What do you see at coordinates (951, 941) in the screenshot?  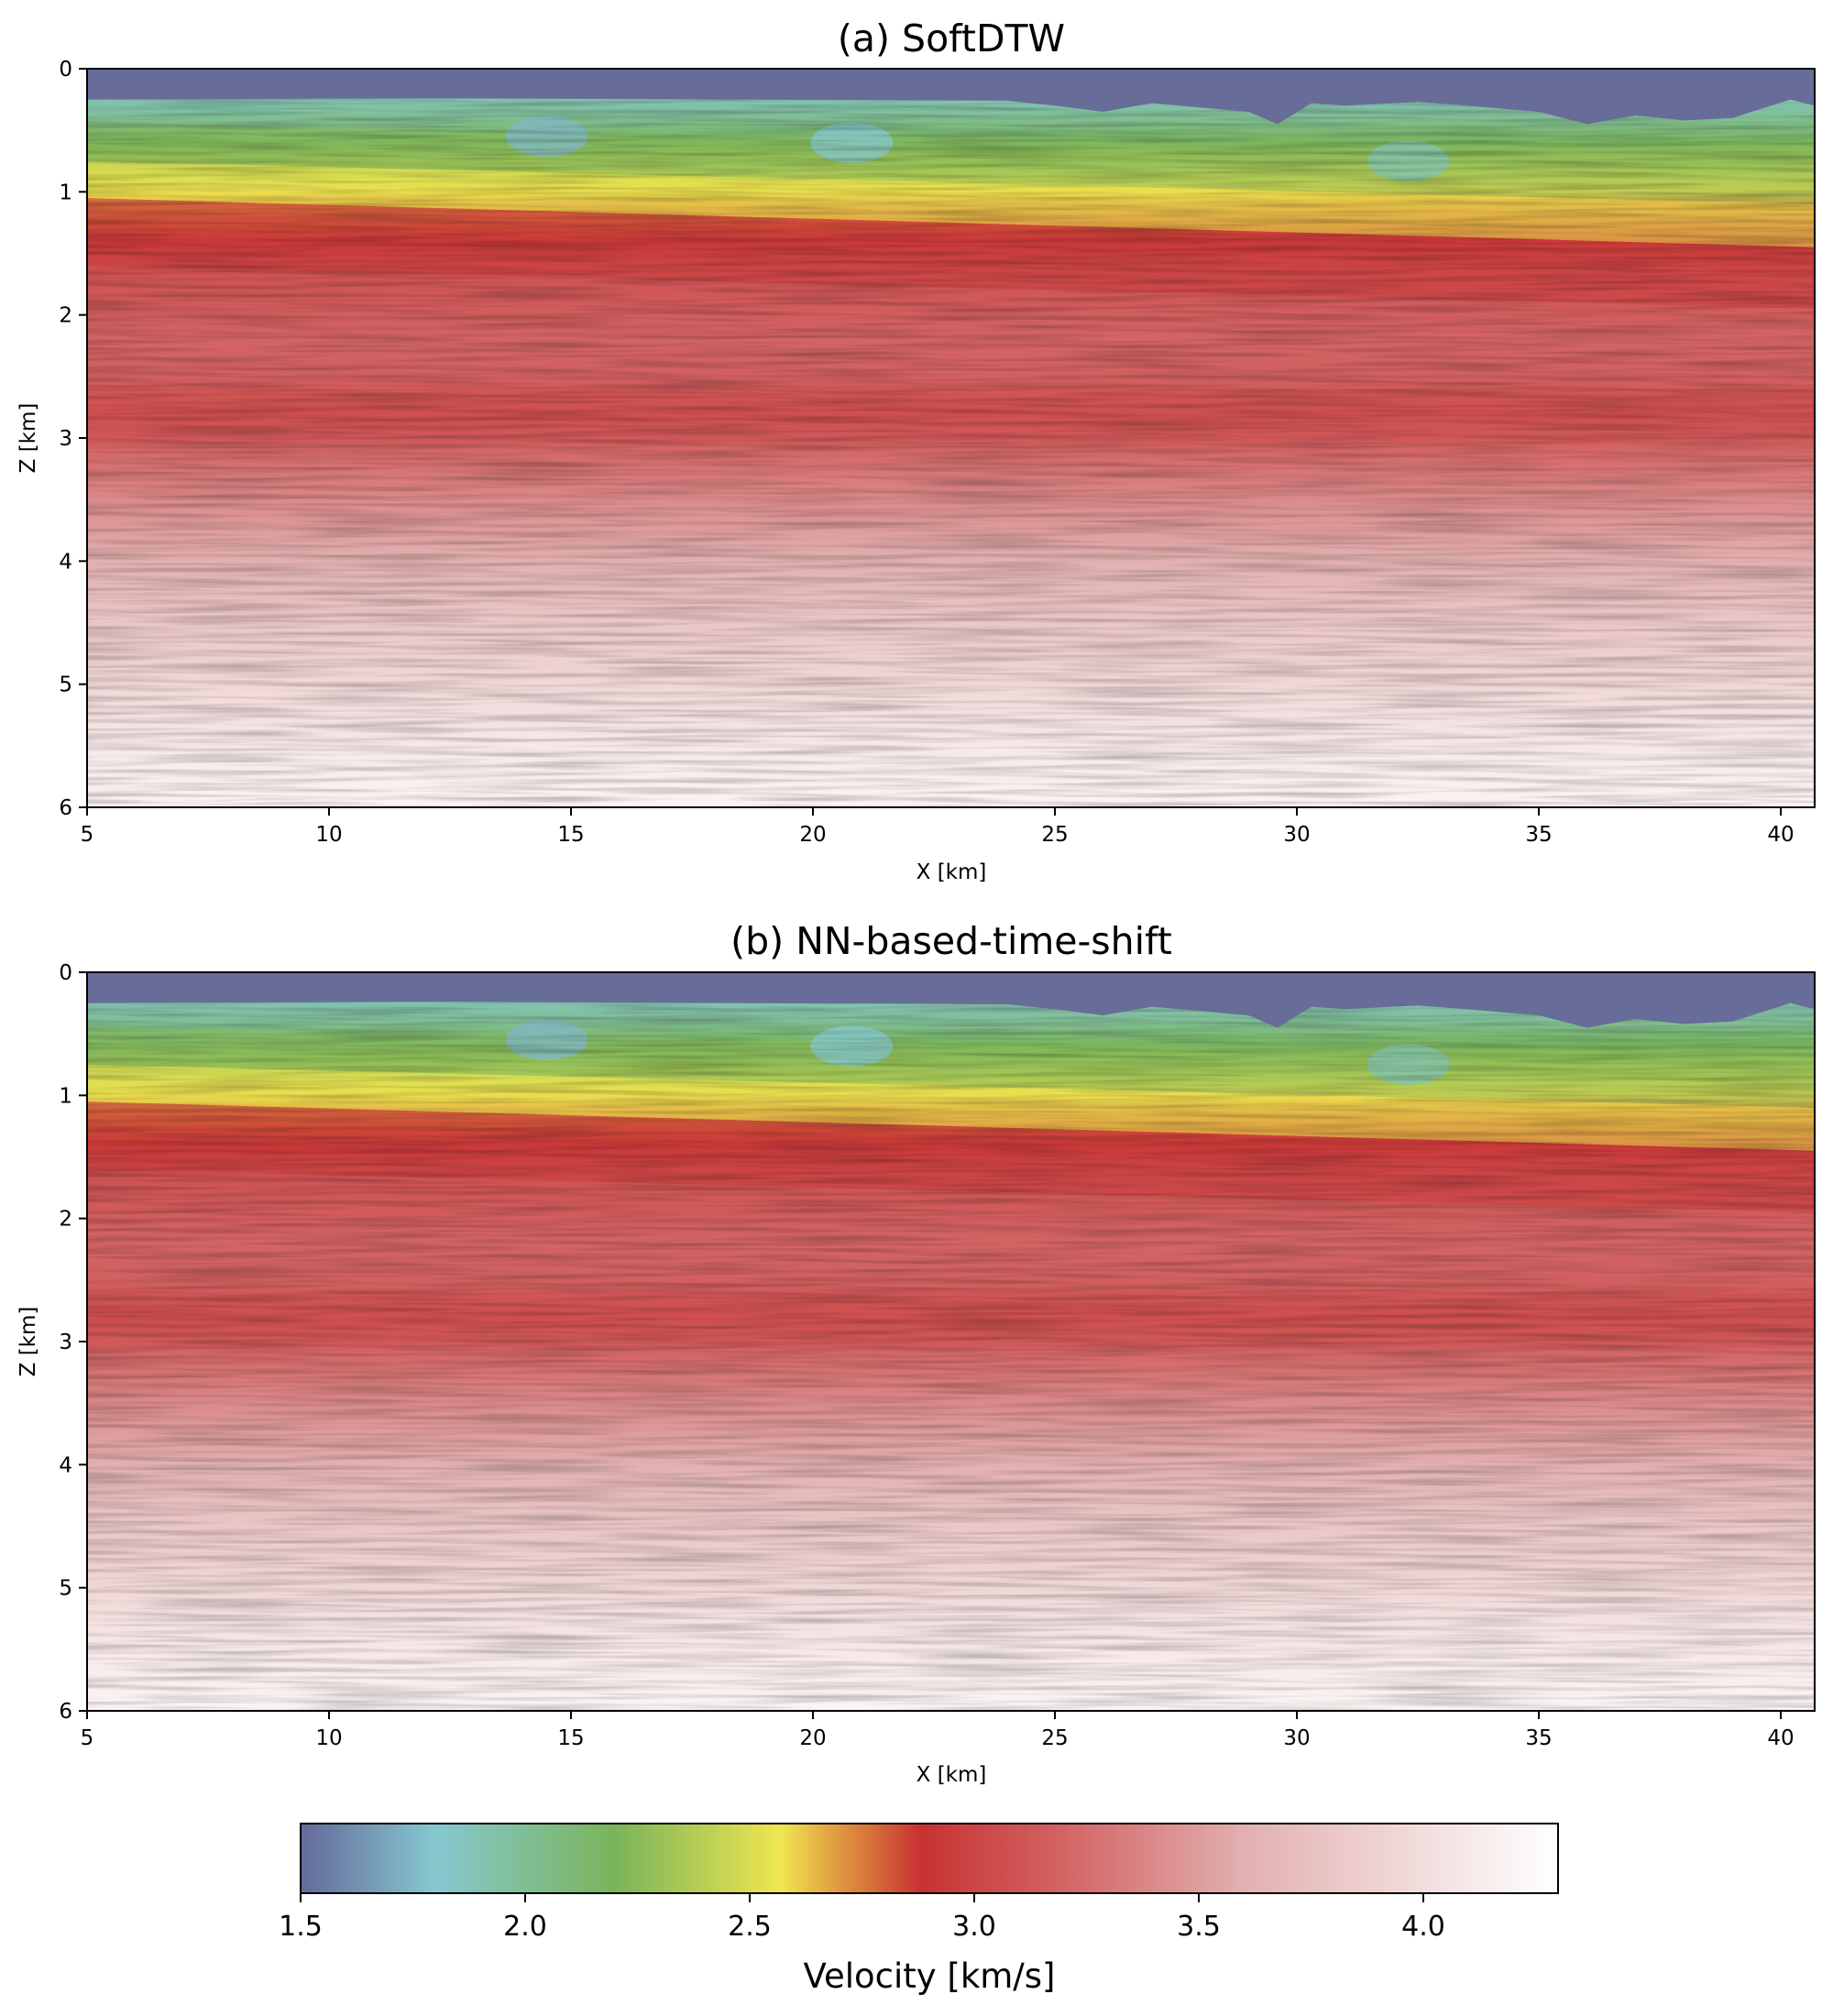 I see `chart-title: (b) NN-based-time-shift` at bounding box center [951, 941].